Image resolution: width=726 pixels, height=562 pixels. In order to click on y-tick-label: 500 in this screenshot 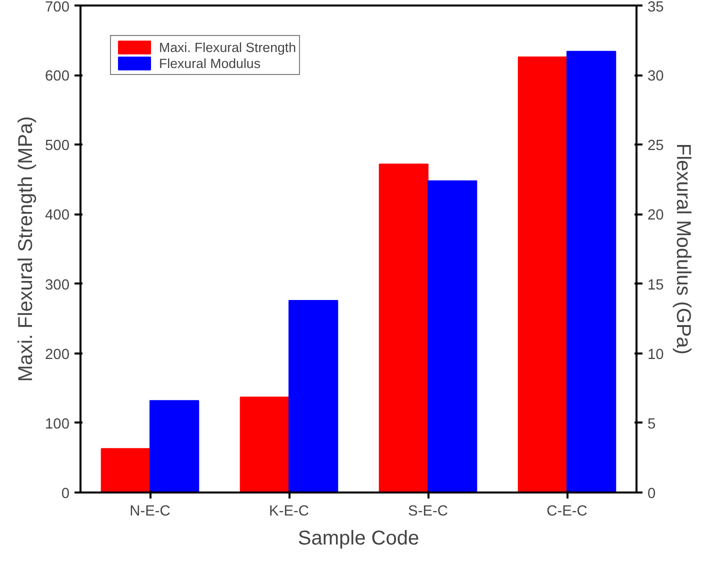, I will do `click(57, 146)`.